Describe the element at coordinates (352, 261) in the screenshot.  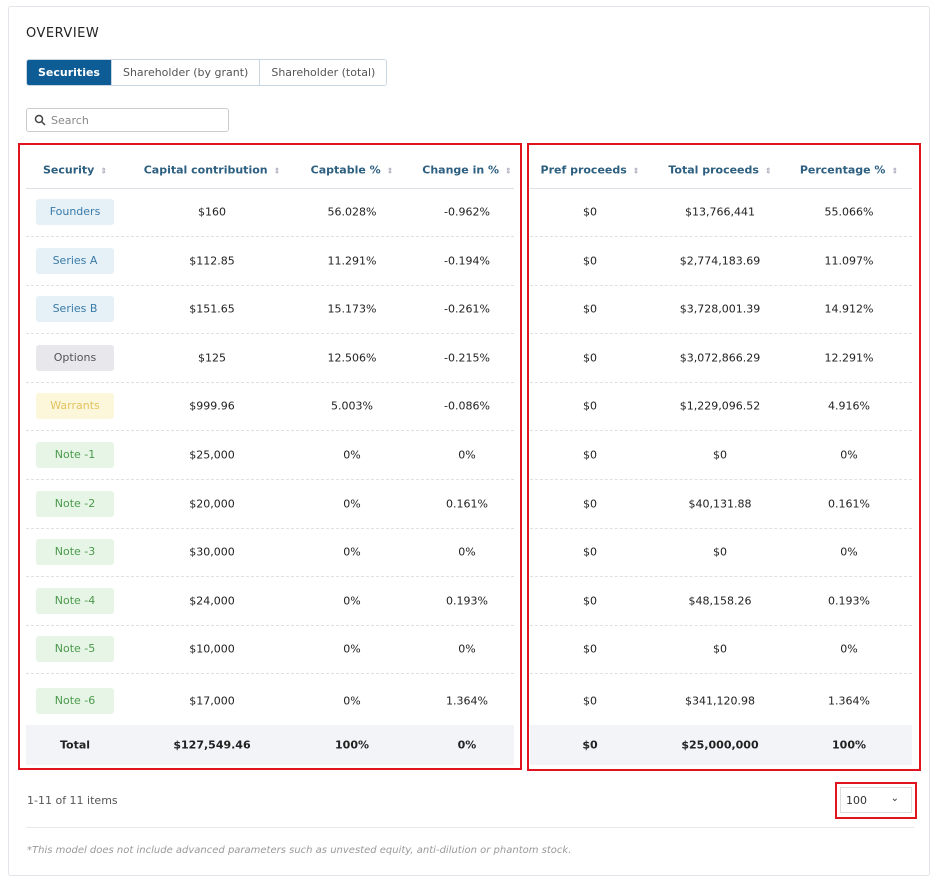
I see `table-cell: 11.291%` at that location.